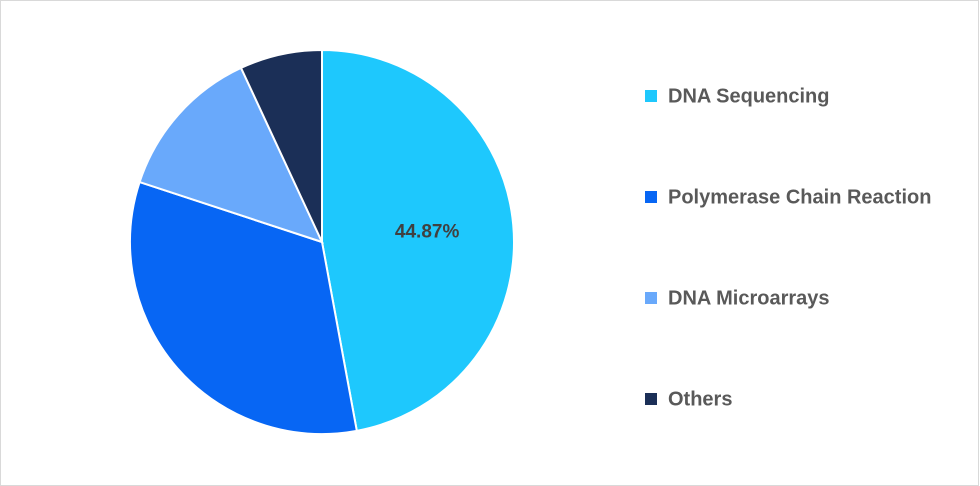 The height and width of the screenshot is (486, 980). Describe the element at coordinates (749, 96) in the screenshot. I see `legend-label: DNA Sequencing` at that location.